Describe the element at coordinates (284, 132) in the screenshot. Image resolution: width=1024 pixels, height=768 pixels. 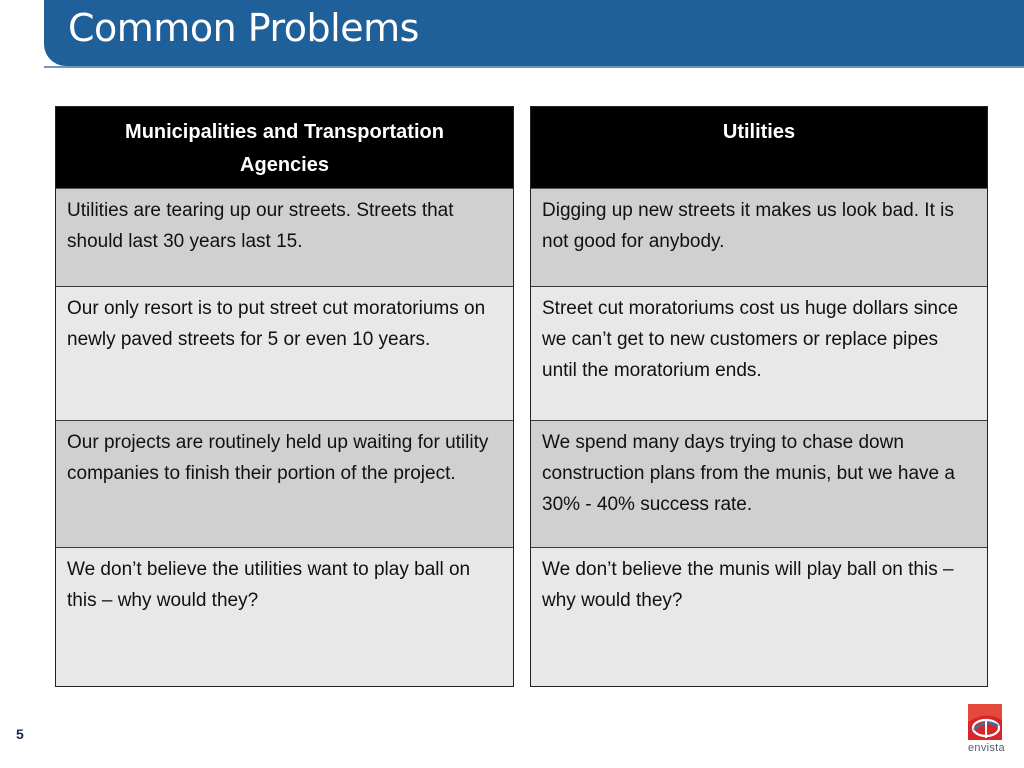
I see `municipalities-heading-line1: Municipalities and Transportation` at that location.